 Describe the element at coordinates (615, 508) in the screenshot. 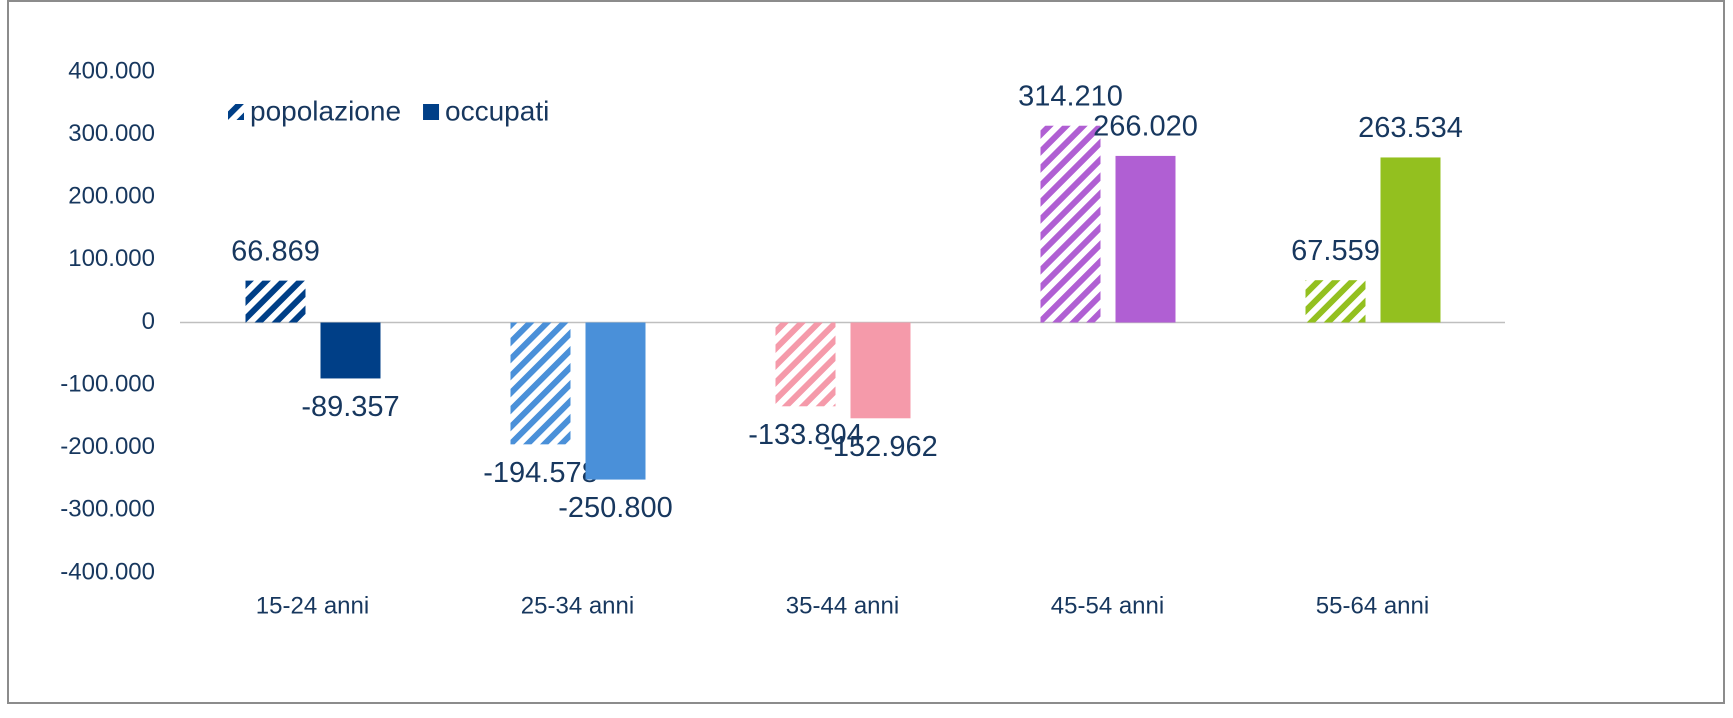

I see `value-label: -250.800` at that location.